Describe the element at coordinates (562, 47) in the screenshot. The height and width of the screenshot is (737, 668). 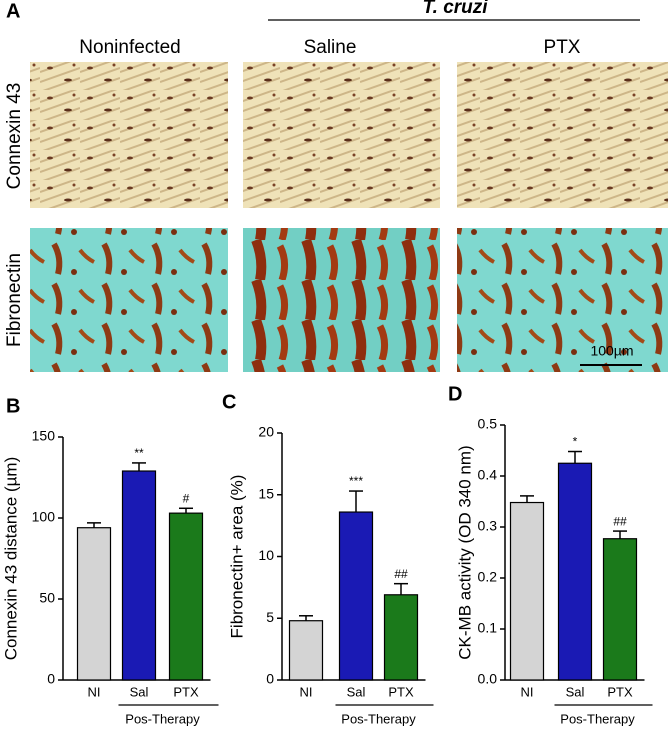
I see `column-title: PTX` at that location.